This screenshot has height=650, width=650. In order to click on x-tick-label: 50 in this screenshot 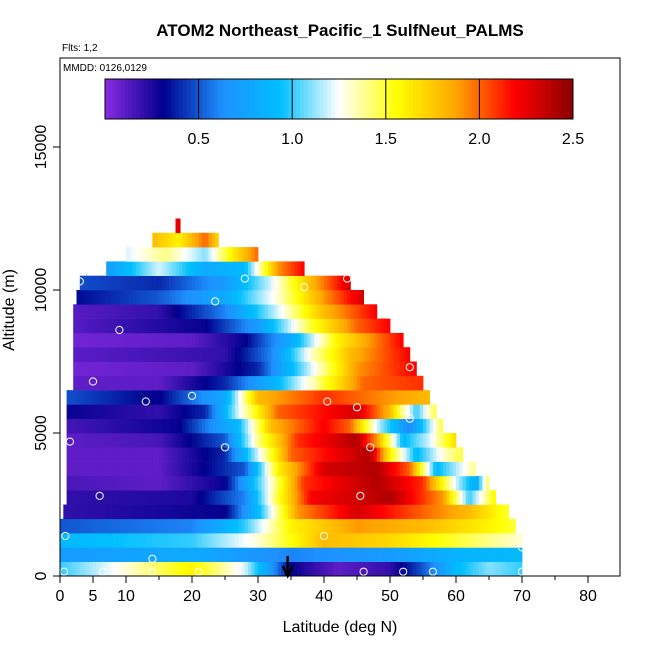, I will do `click(390, 596)`.